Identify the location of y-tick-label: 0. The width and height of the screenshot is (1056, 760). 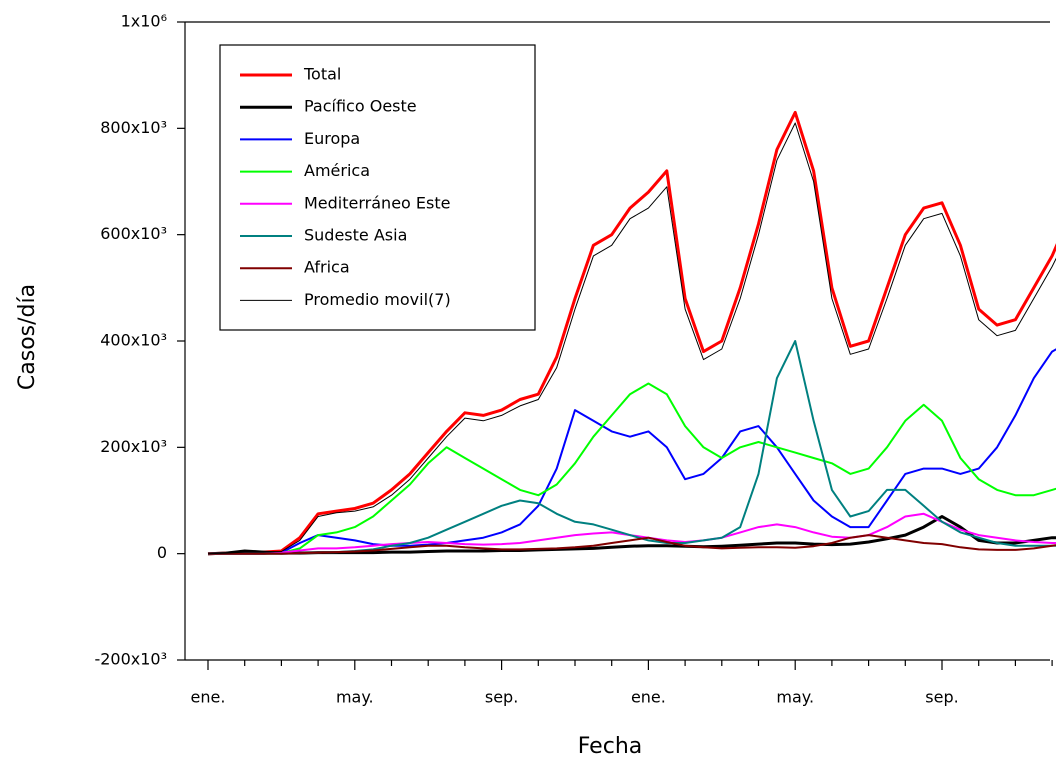
(162, 552).